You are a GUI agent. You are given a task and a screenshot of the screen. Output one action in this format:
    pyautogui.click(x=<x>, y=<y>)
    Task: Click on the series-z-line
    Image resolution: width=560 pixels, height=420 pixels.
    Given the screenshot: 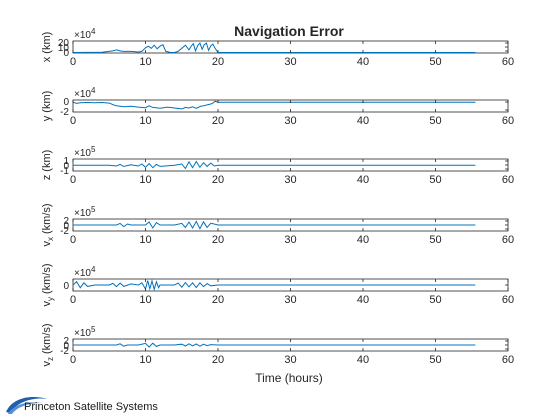 What is the action you would take?
    pyautogui.click(x=274, y=165)
    